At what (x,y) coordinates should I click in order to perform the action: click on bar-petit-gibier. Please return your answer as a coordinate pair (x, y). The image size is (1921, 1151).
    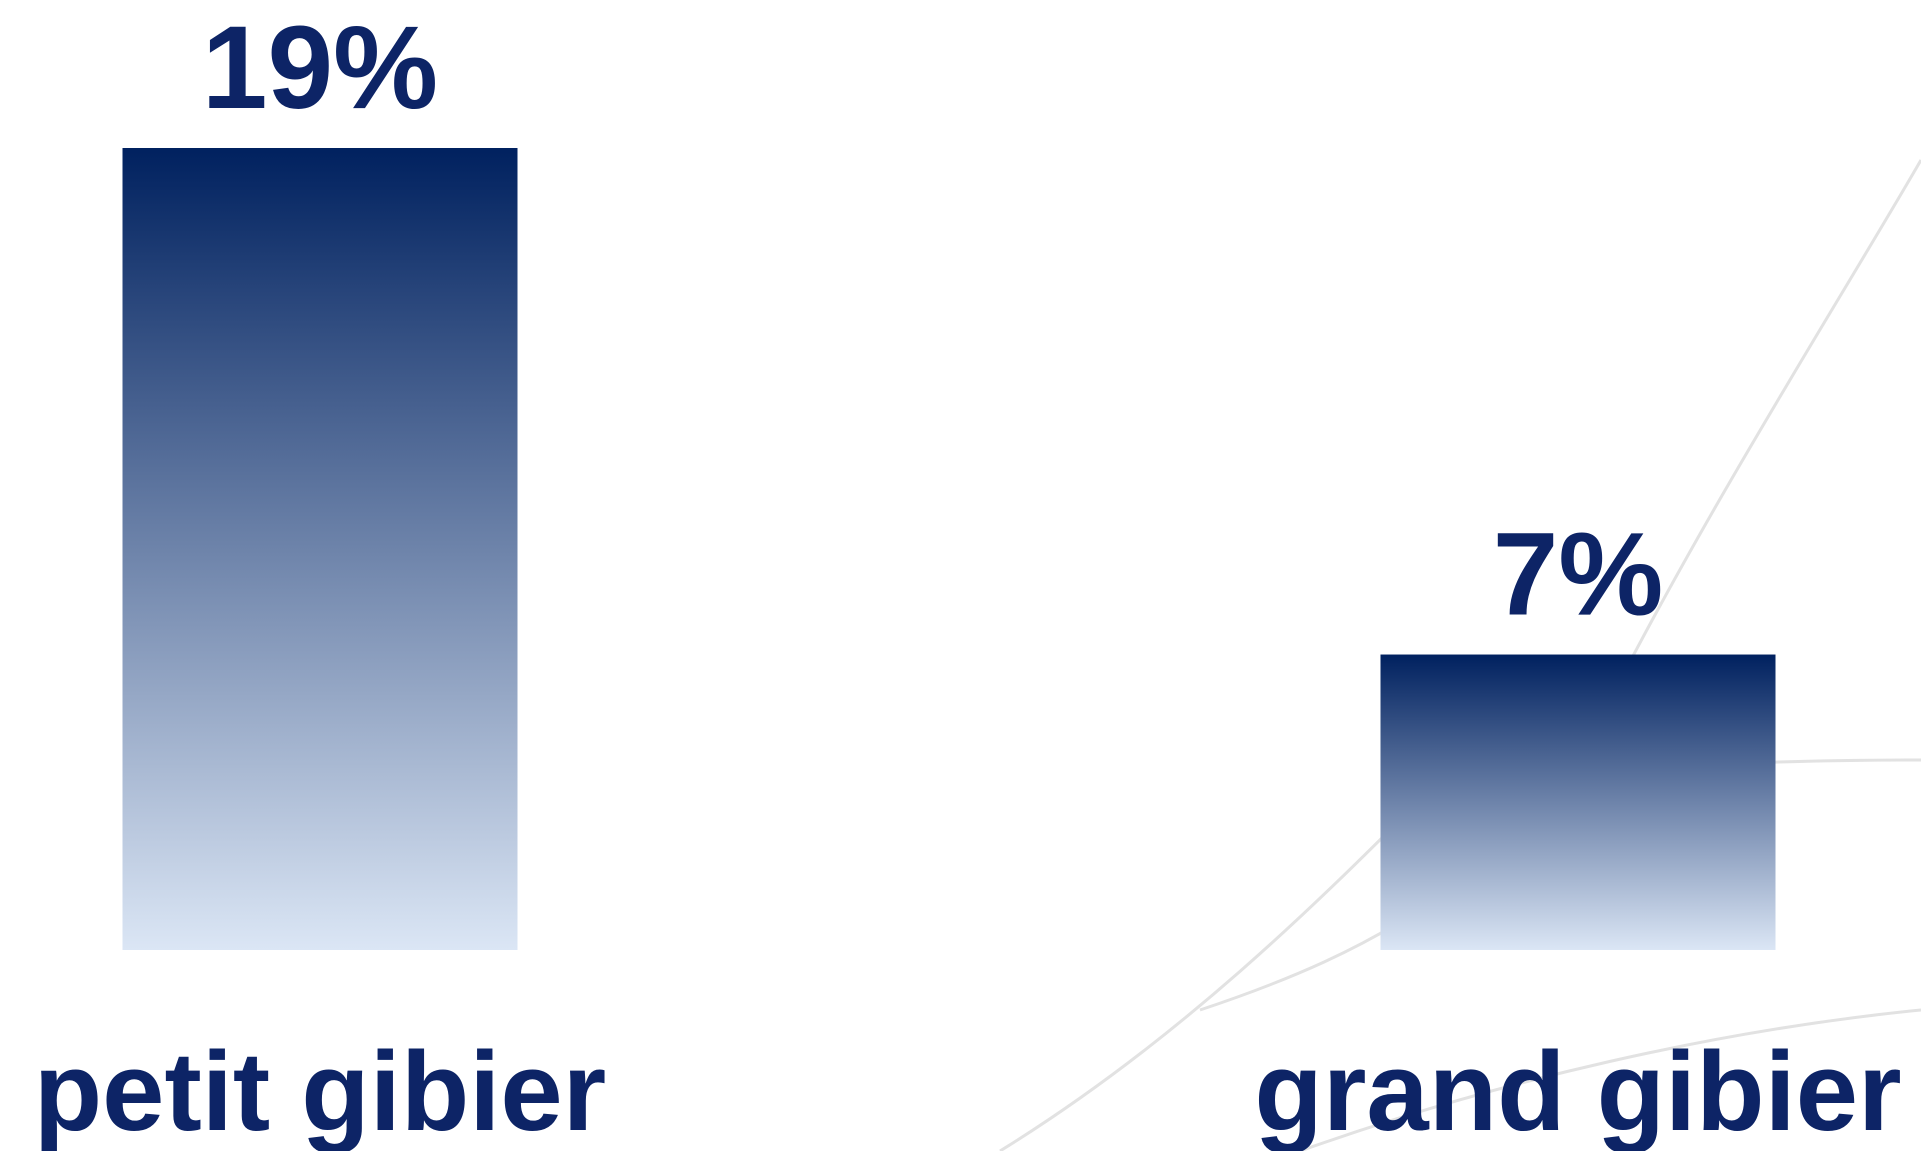
    Looking at the image, I should click on (320, 549).